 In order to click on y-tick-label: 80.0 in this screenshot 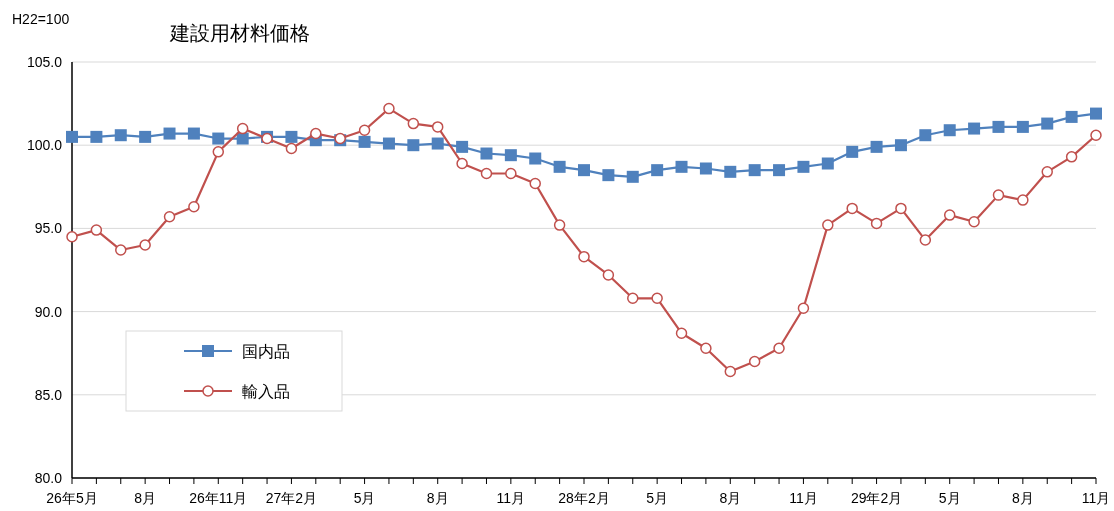, I will do `click(48, 478)`.